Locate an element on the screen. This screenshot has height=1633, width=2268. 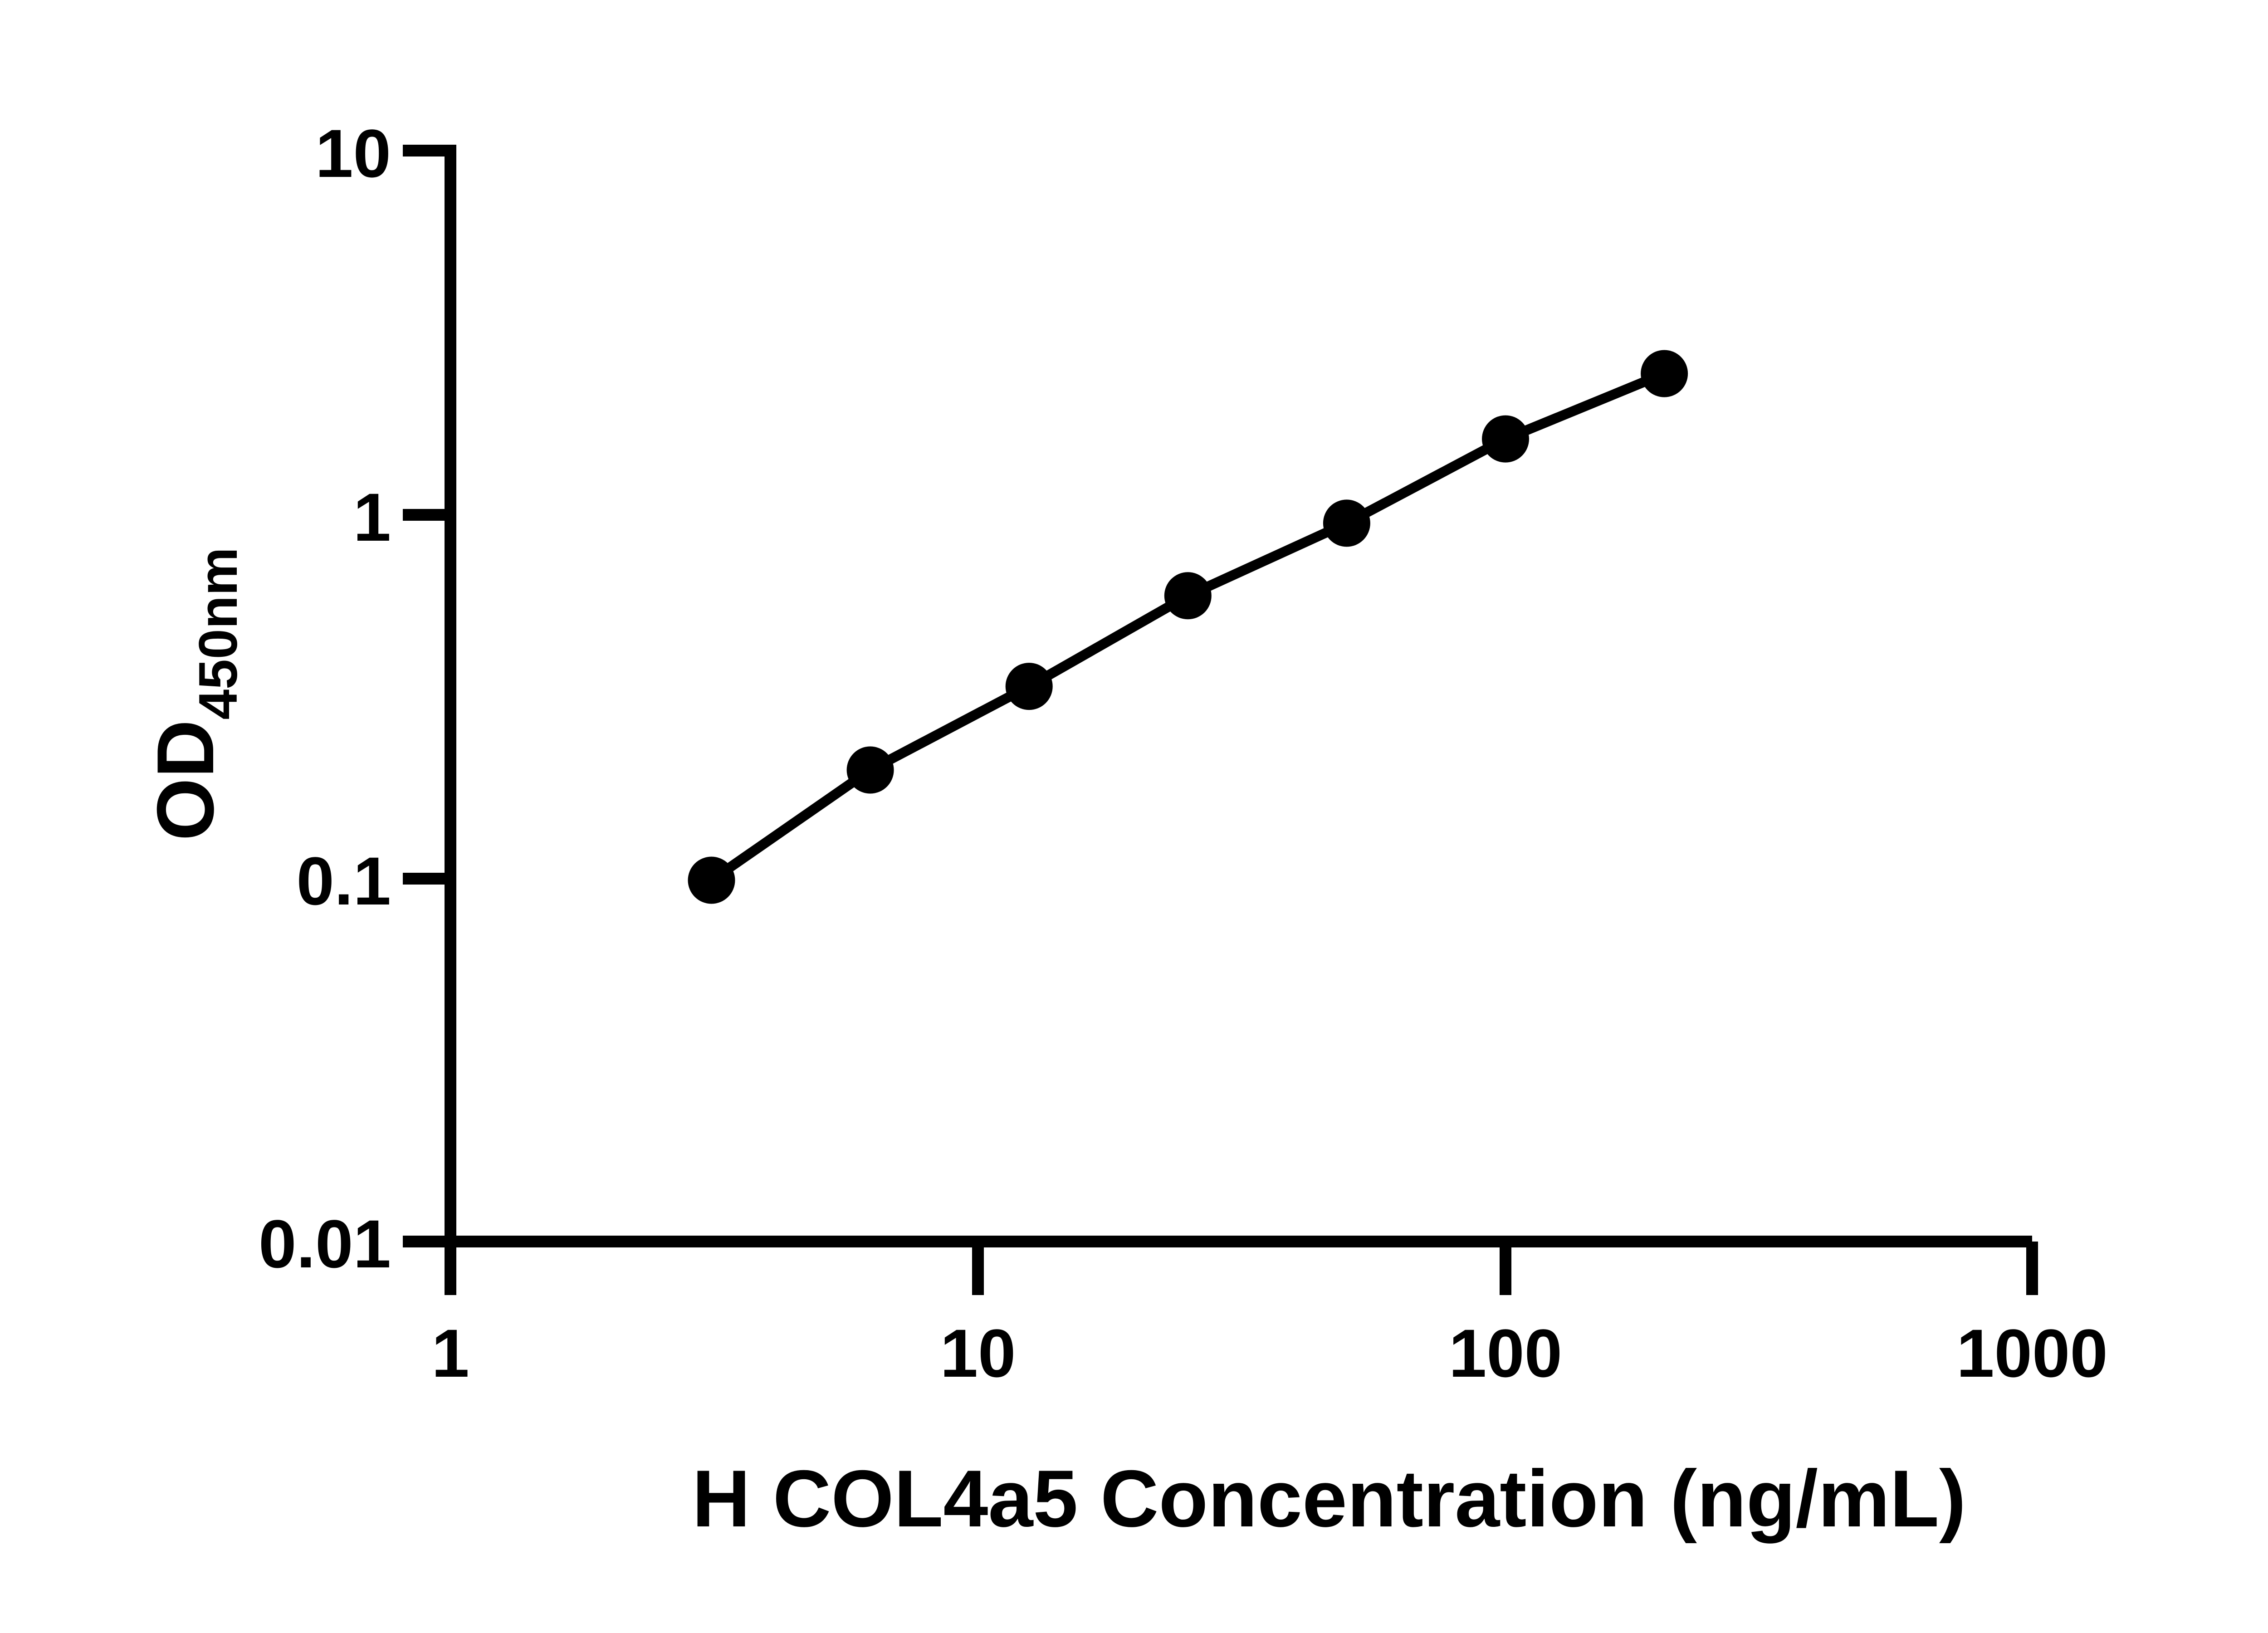
series-markers is located at coordinates (1188, 627).